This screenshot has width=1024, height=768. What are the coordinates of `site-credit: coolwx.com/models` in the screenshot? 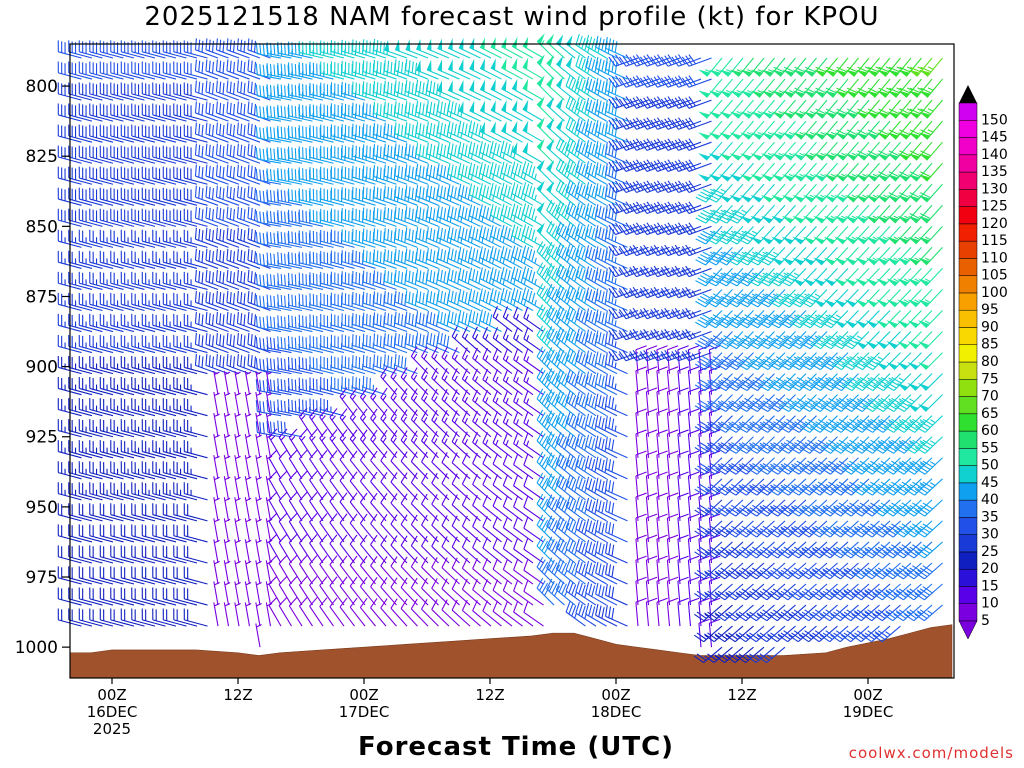 It's located at (931, 753).